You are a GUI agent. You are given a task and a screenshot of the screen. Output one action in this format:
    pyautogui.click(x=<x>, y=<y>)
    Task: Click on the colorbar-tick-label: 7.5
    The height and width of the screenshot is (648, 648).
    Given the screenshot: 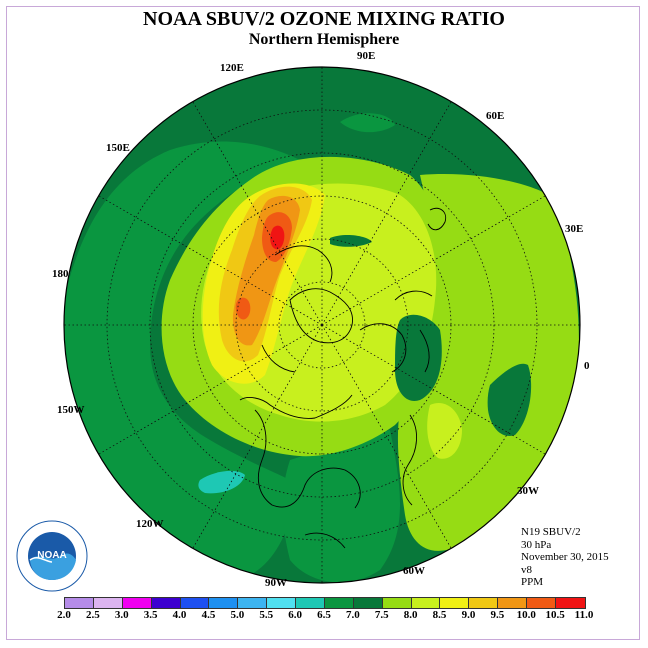 What is the action you would take?
    pyautogui.click(x=381, y=615)
    